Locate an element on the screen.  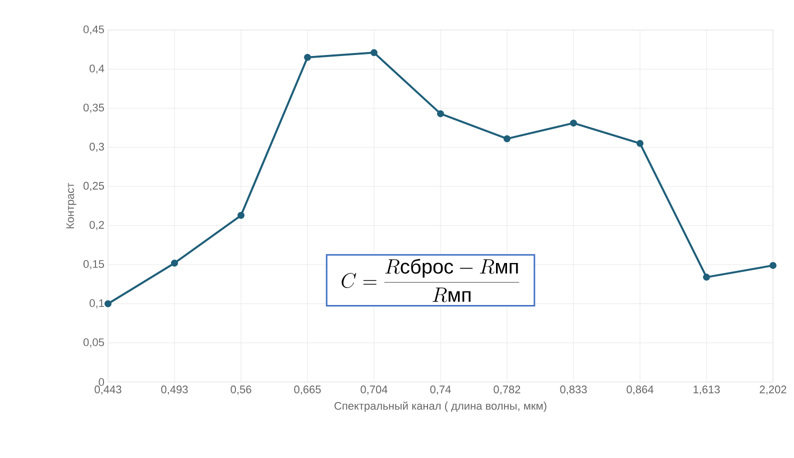
x-tick-label: 0,74 is located at coordinates (440, 390).